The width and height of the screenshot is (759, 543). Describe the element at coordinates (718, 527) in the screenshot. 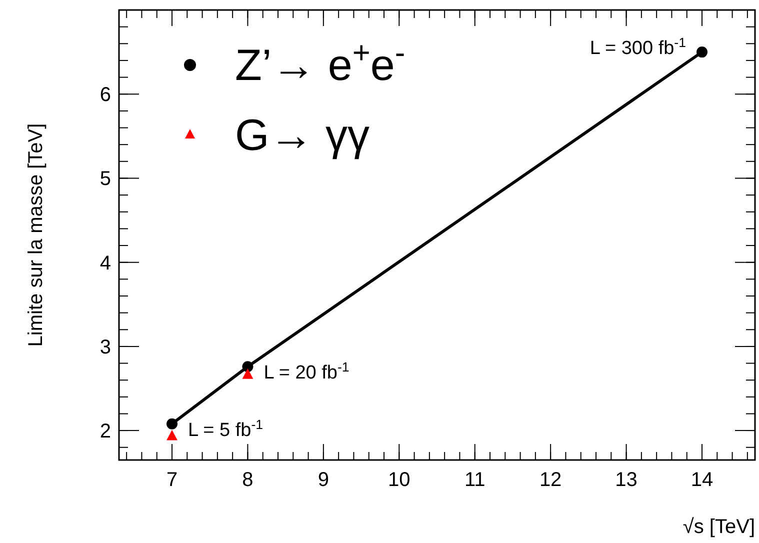

I see `x-axis-title: √s [TeV]` at that location.